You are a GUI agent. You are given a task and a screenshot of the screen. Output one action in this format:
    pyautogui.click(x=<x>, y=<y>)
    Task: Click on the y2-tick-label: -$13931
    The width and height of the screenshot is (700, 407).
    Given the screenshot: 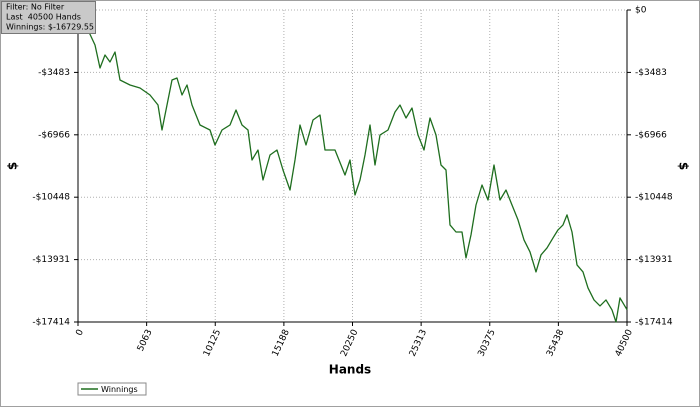 What is the action you would take?
    pyautogui.click(x=654, y=260)
    